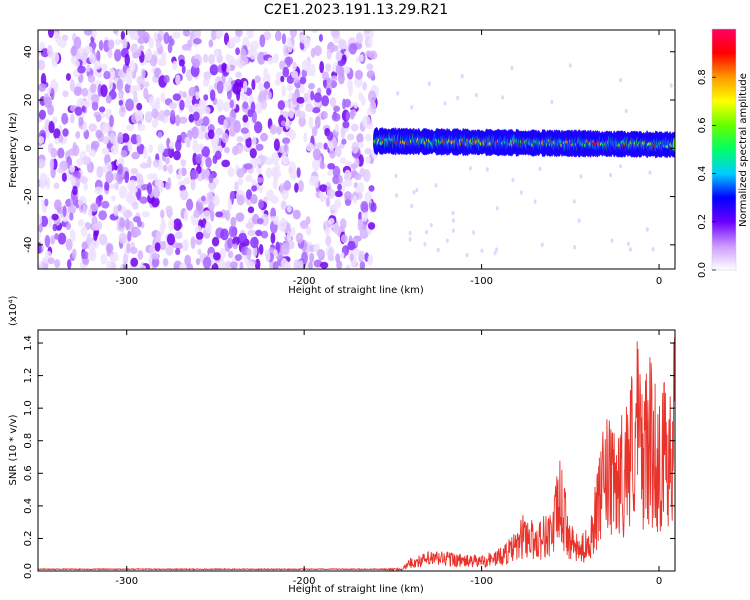  Describe the element at coordinates (724, 149) in the screenshot. I see `colorbar-gradient` at that location.